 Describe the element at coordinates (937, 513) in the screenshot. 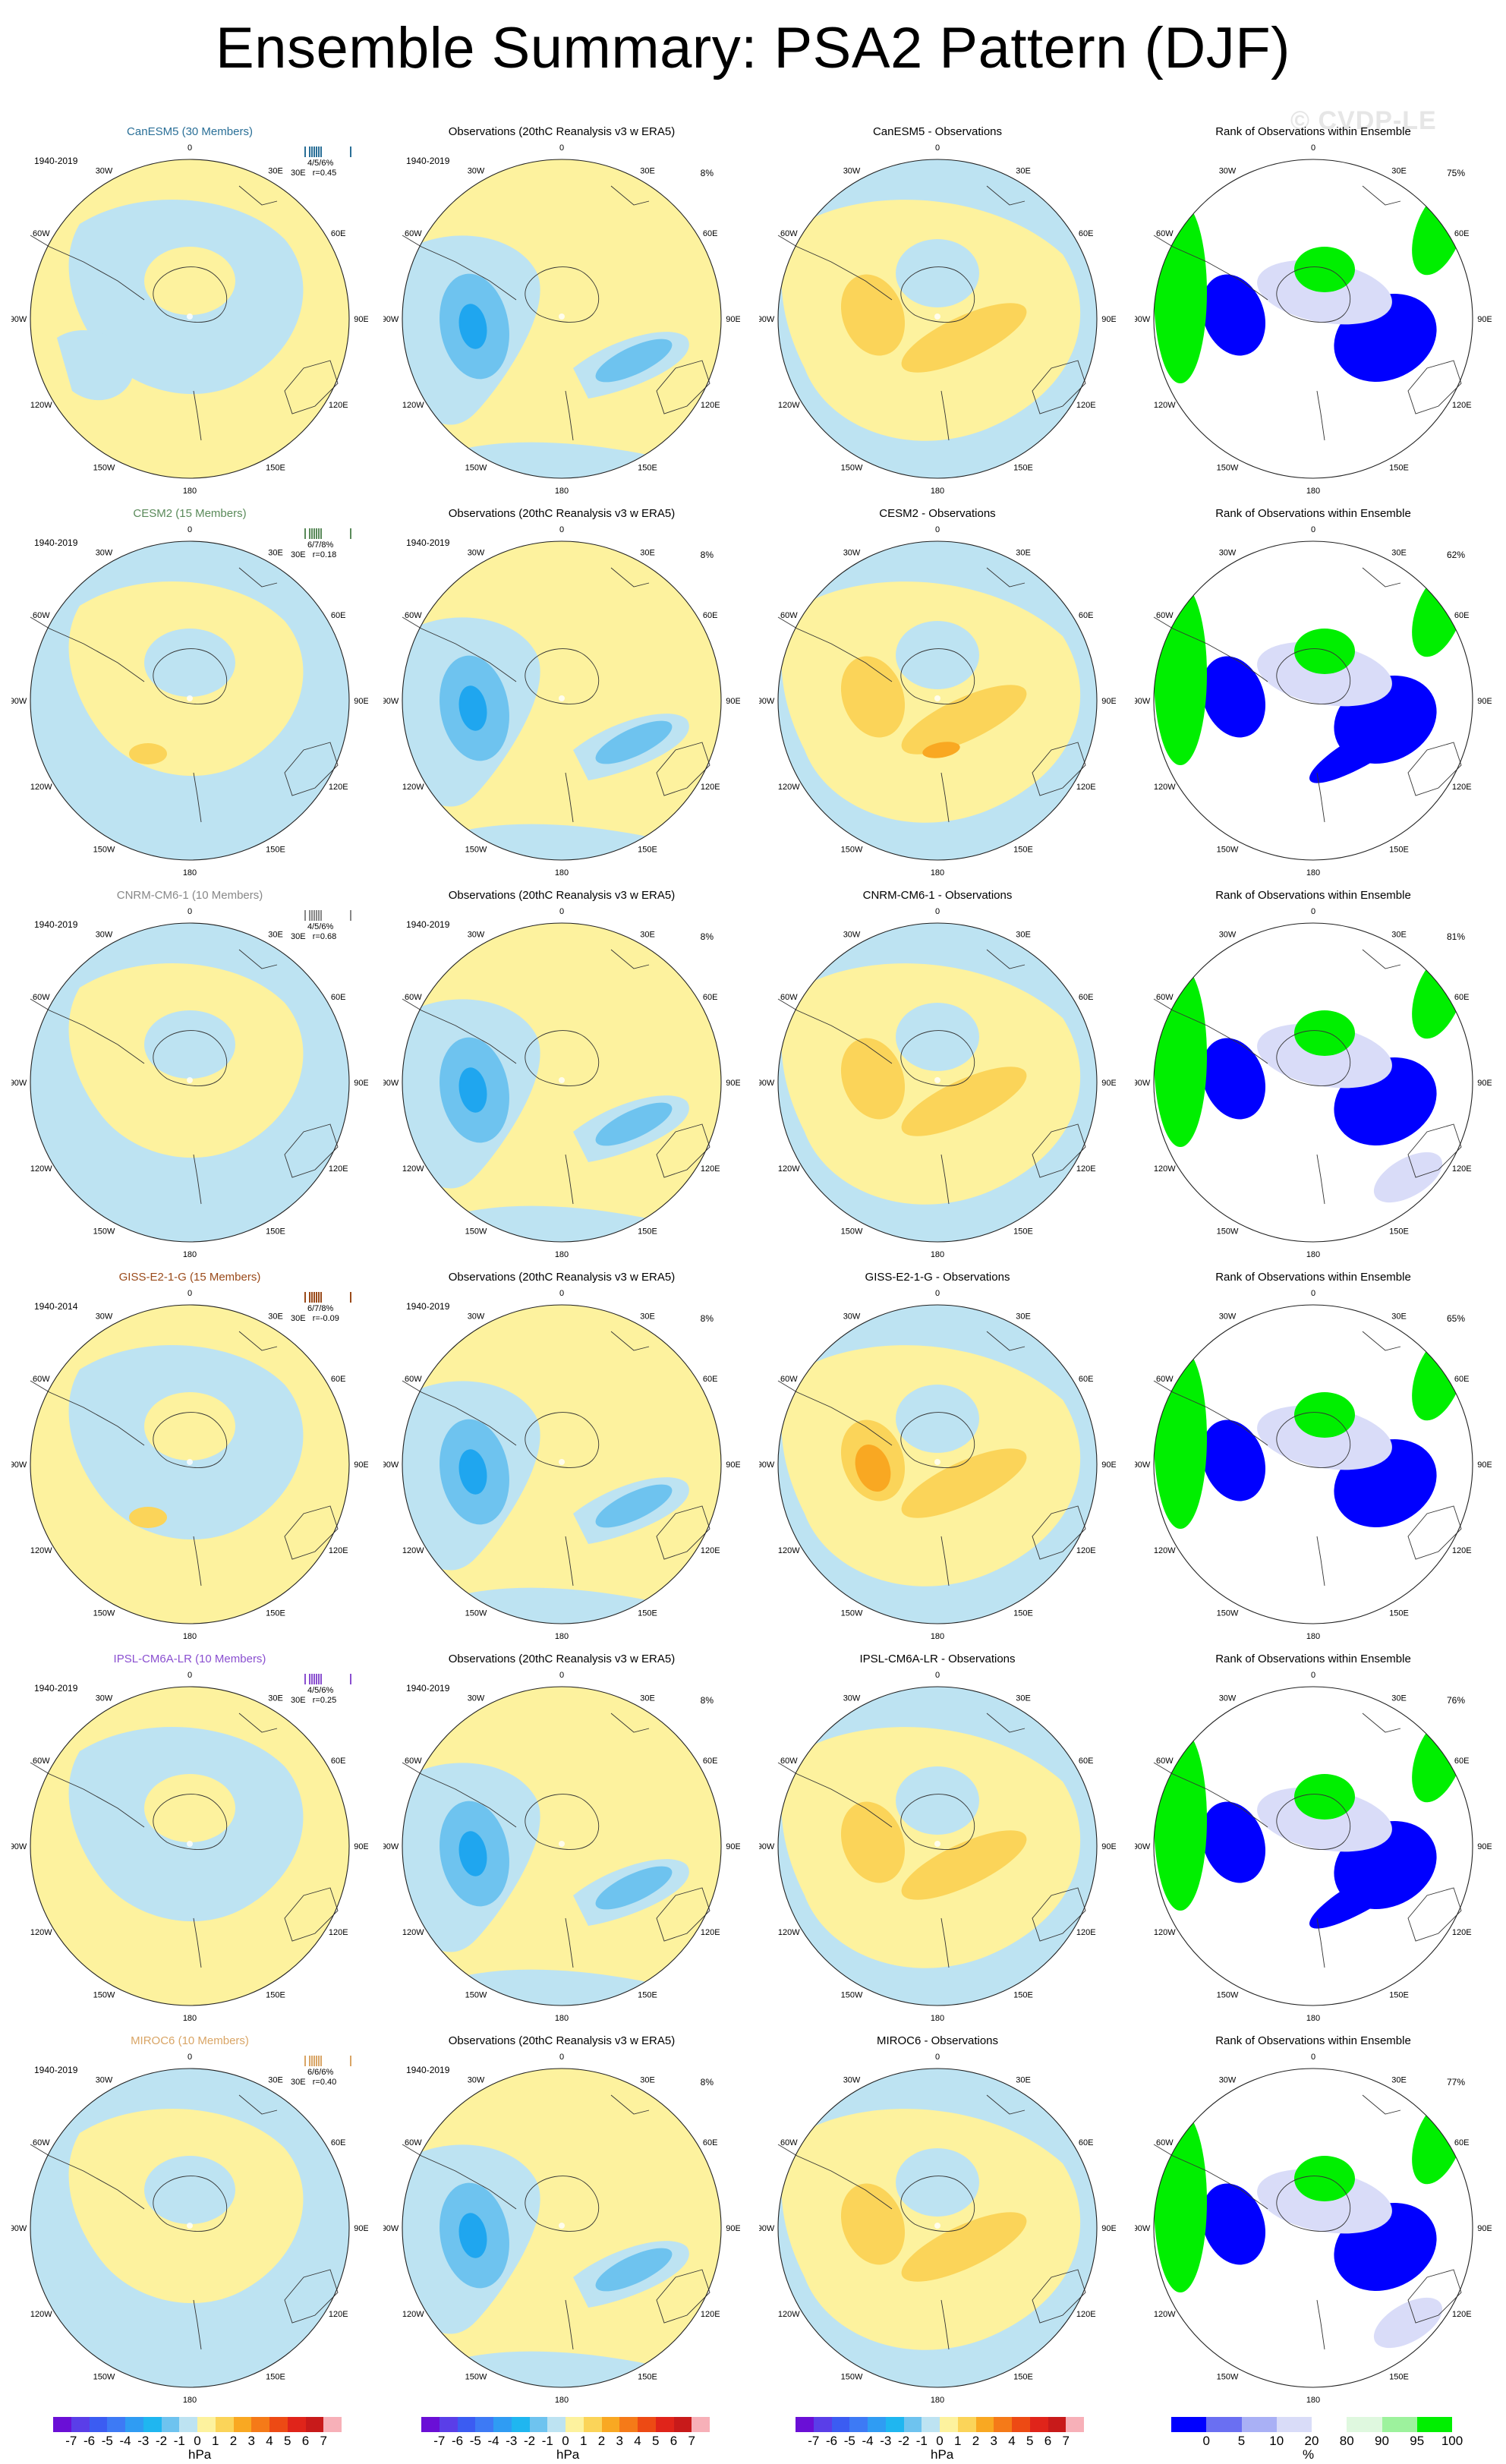

I see `panel-title: CESM2 - Observations` at that location.